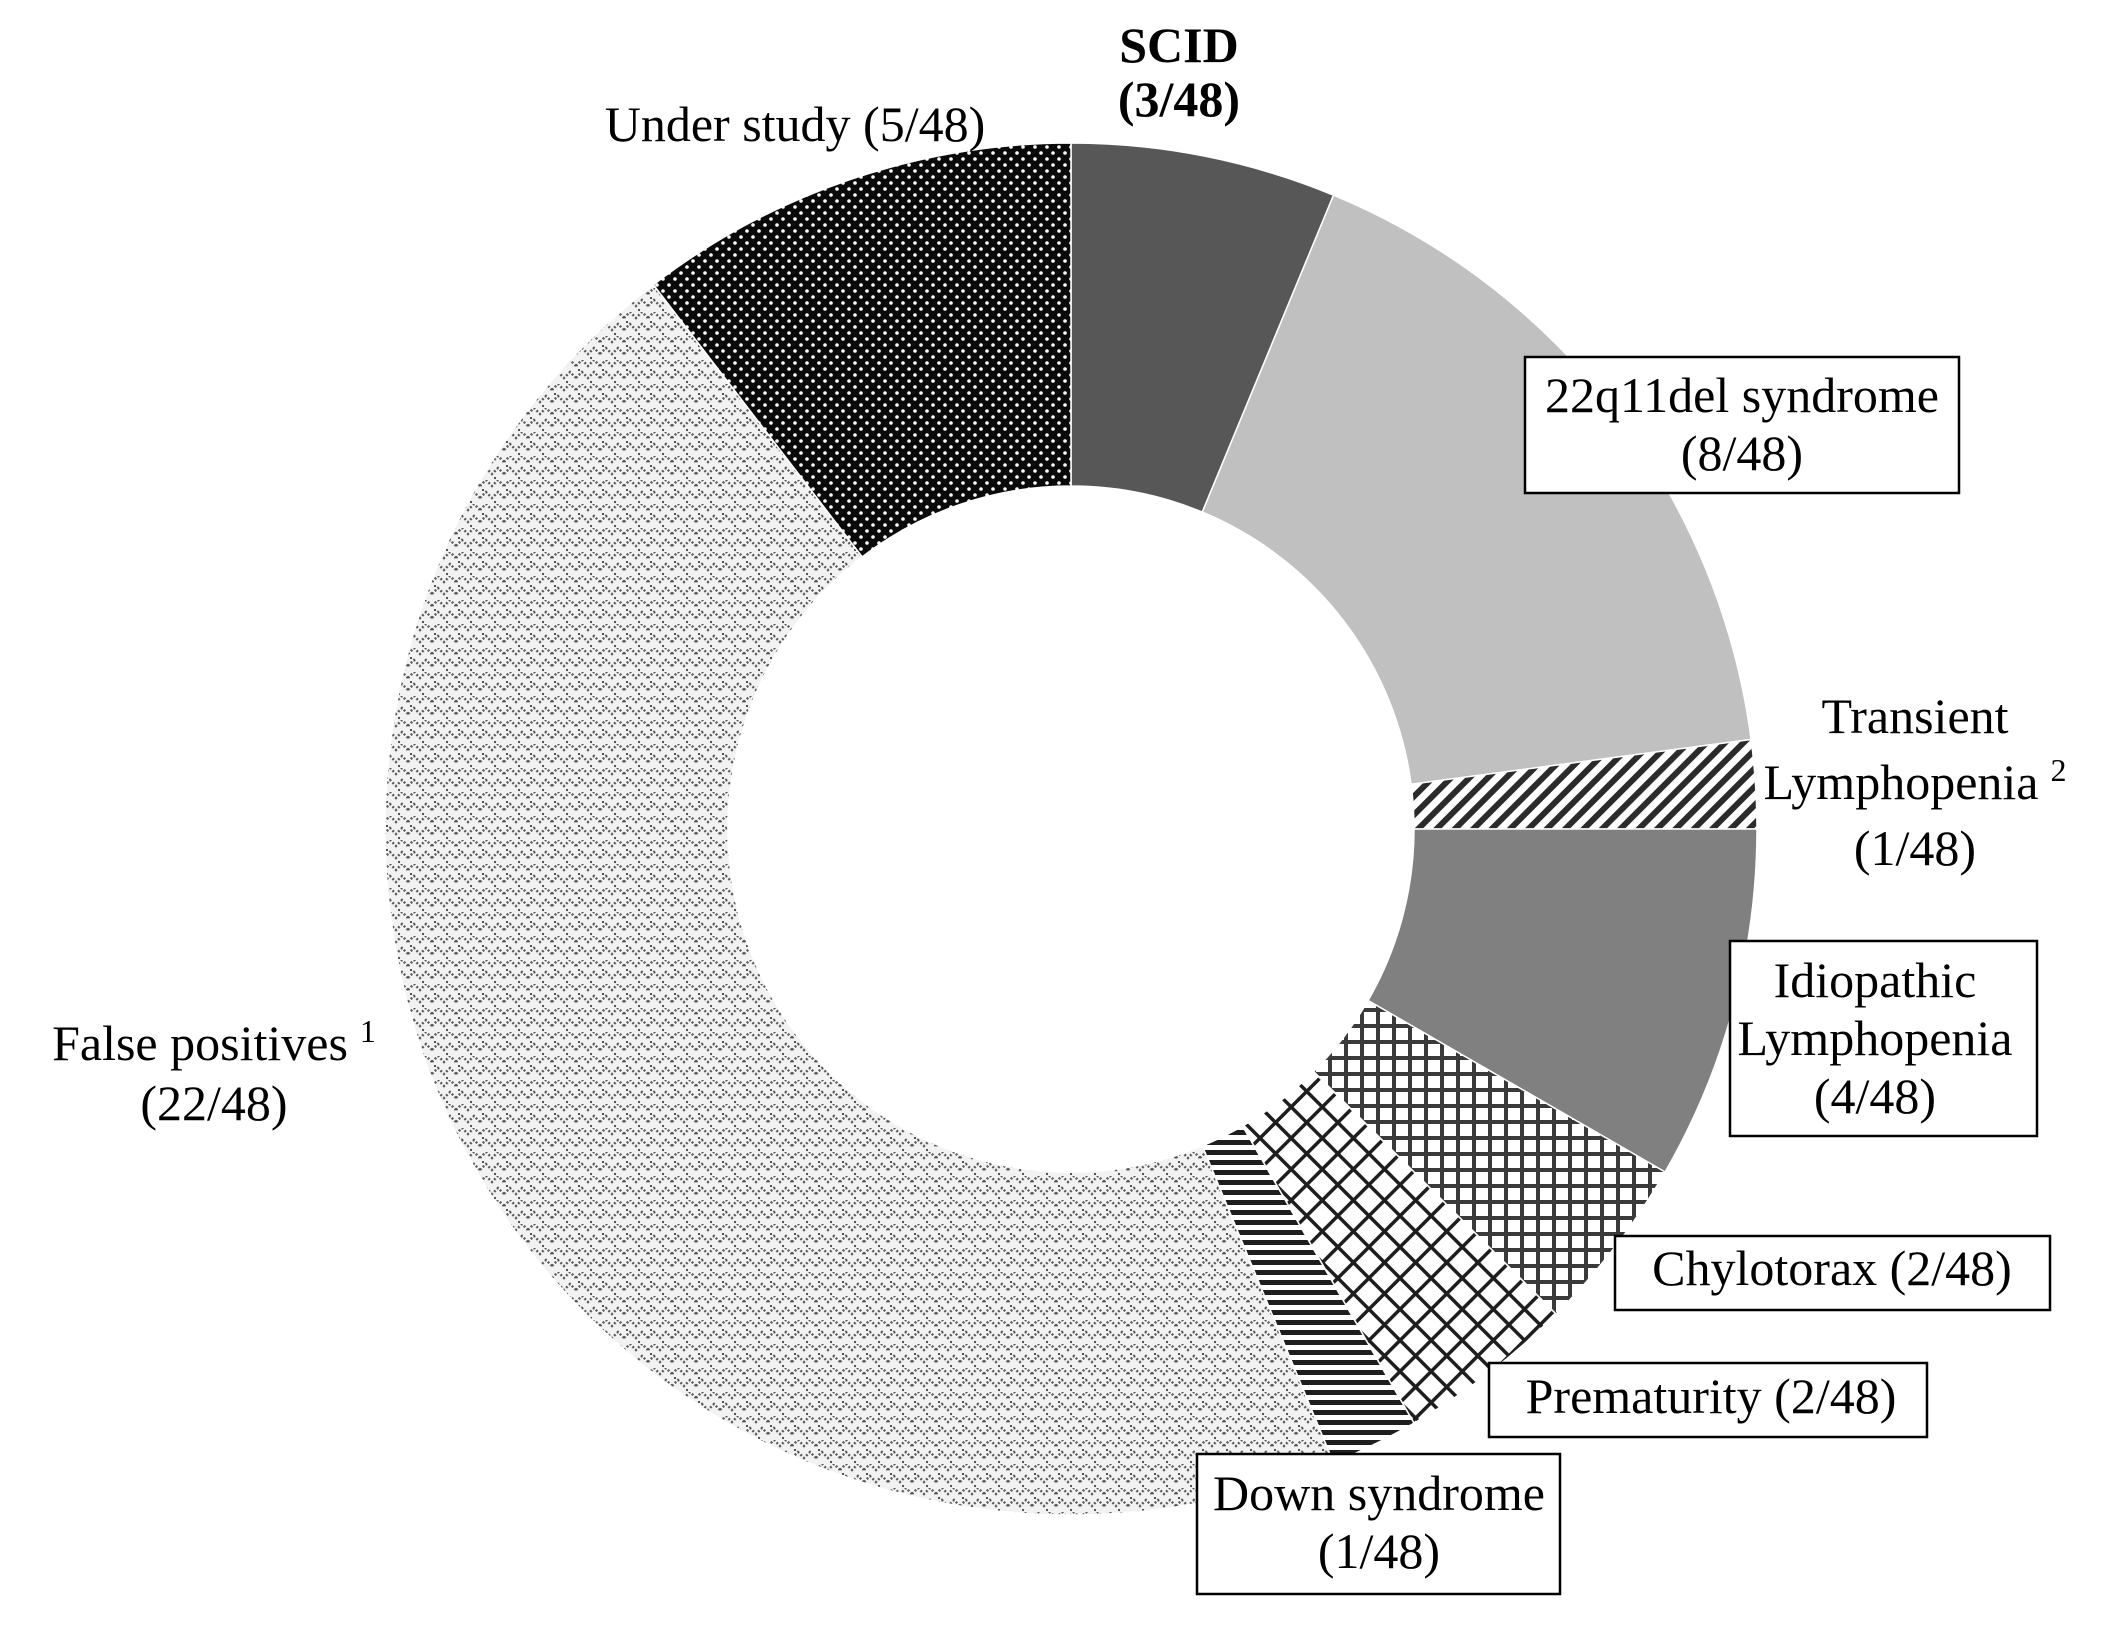  I want to click on superscript-false-positives: 1, so click(368, 1031).